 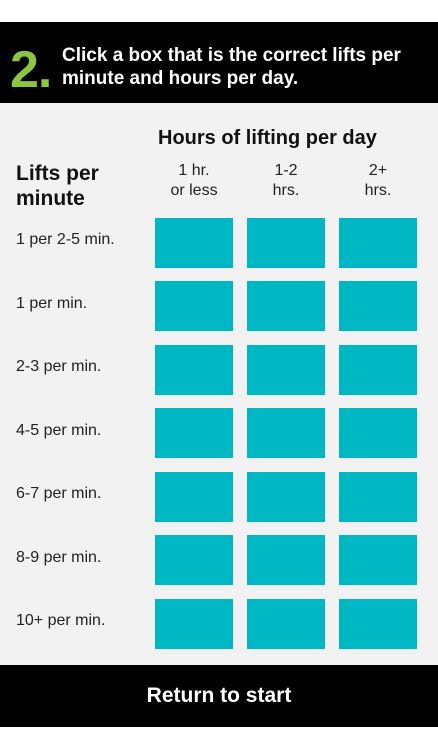 I want to click on grid-cell-r7-c3, so click(x=378, y=624).